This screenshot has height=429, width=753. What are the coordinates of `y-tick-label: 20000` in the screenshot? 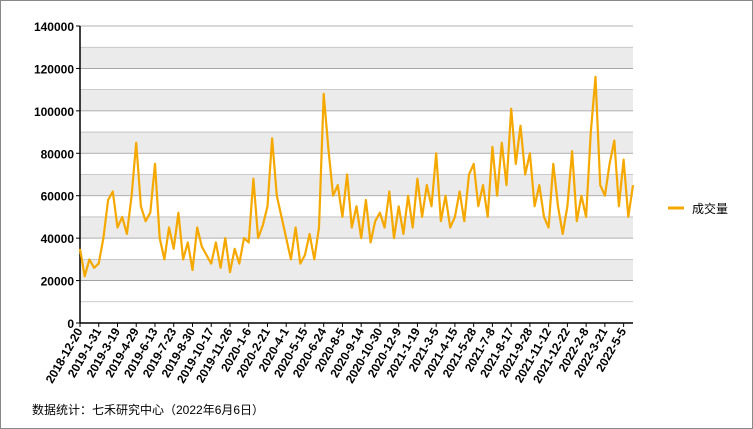 It's located at (58, 282).